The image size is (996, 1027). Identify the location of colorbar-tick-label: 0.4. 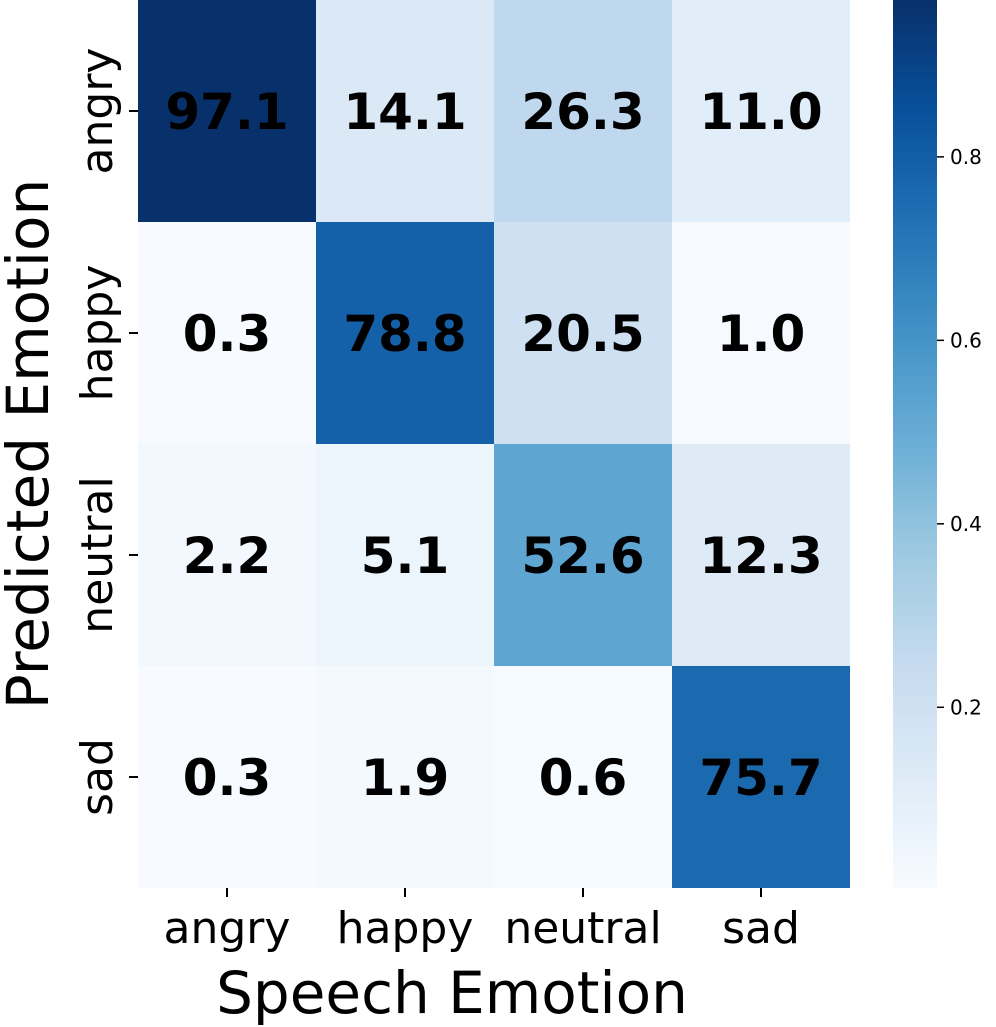
(966, 524).